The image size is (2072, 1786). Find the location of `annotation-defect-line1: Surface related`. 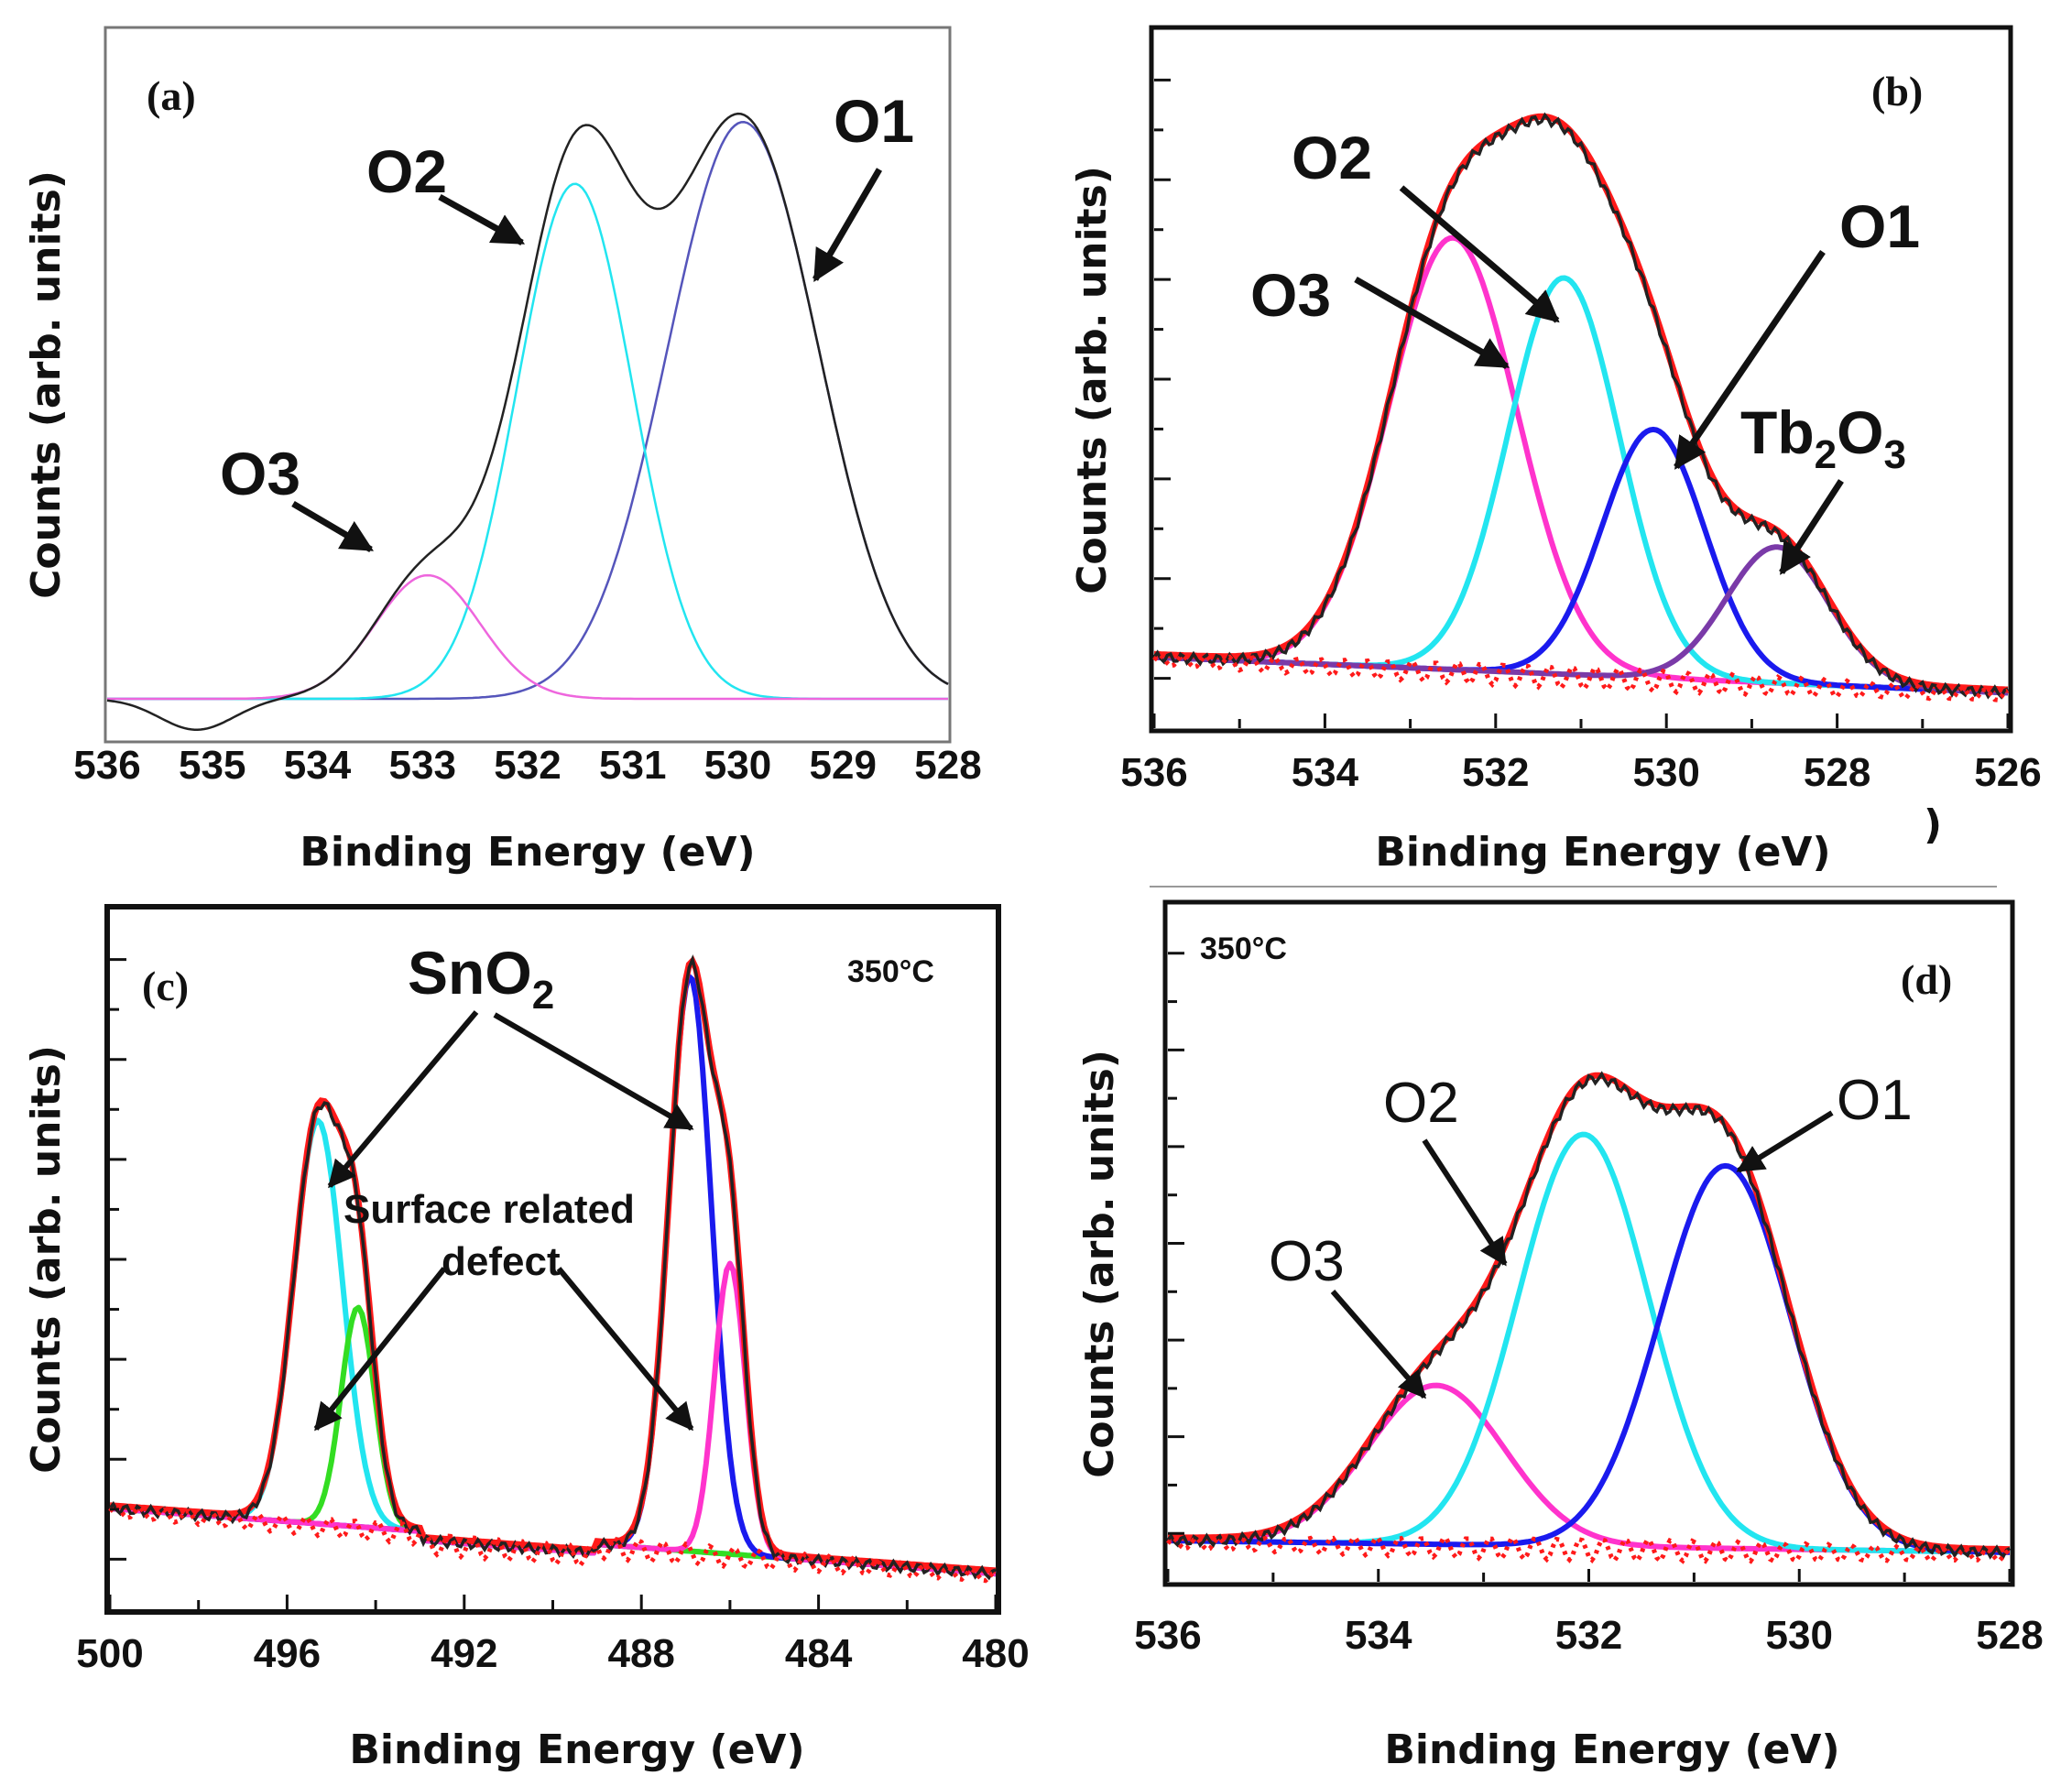

annotation-defect-line1: Surface related is located at coordinates (490, 1209).